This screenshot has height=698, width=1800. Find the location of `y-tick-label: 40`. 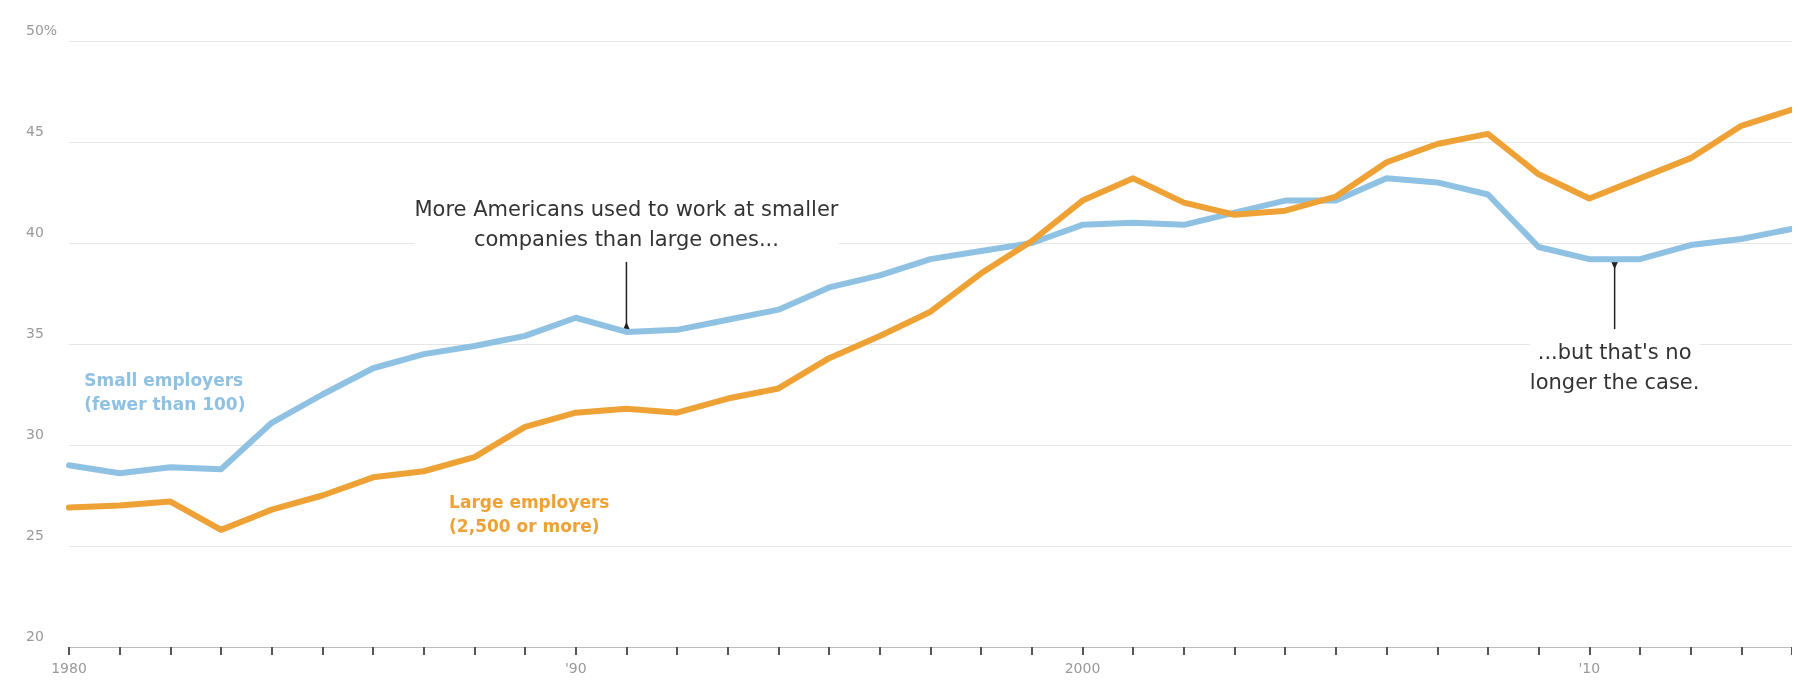

y-tick-label: 40 is located at coordinates (35, 232).